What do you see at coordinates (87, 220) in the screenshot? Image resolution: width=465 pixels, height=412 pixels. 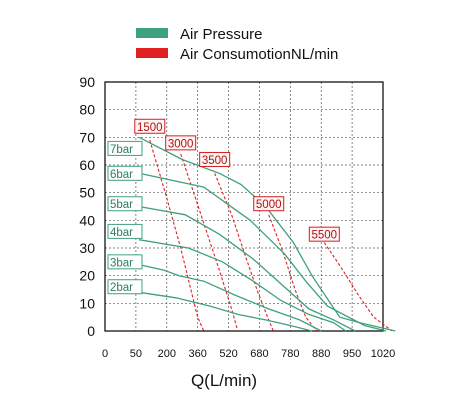 I see `y-tick-label: 40` at bounding box center [87, 220].